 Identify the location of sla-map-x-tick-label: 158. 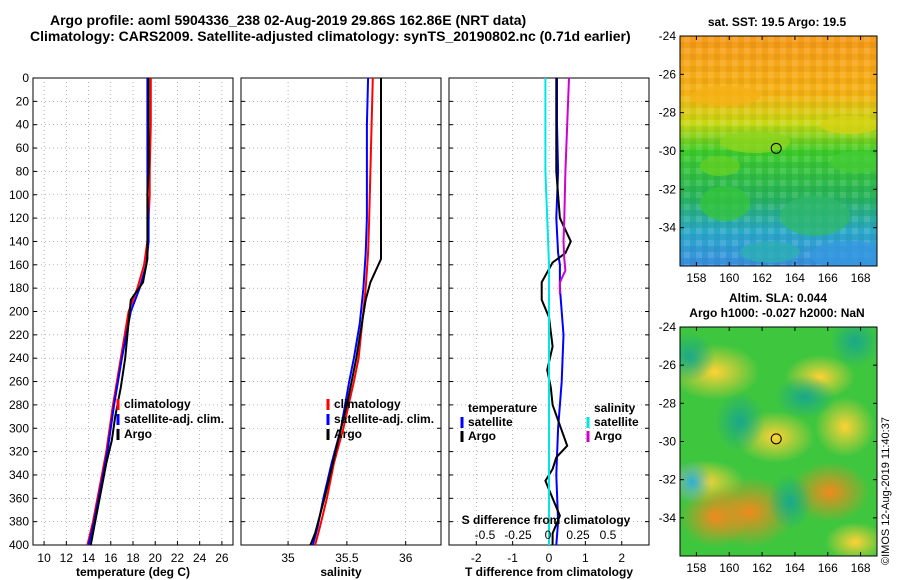
(696, 568).